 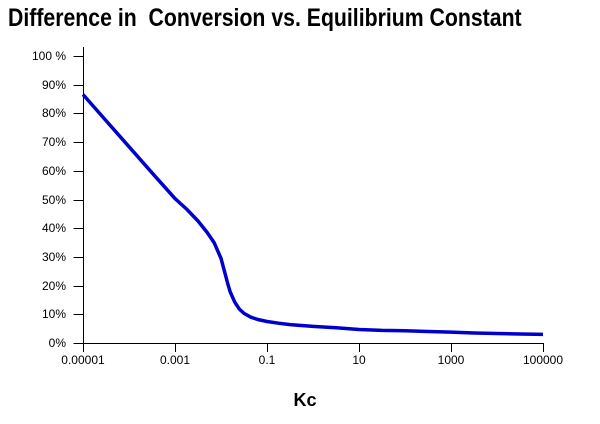 I want to click on y-tick-label: 30%, so click(x=54, y=257).